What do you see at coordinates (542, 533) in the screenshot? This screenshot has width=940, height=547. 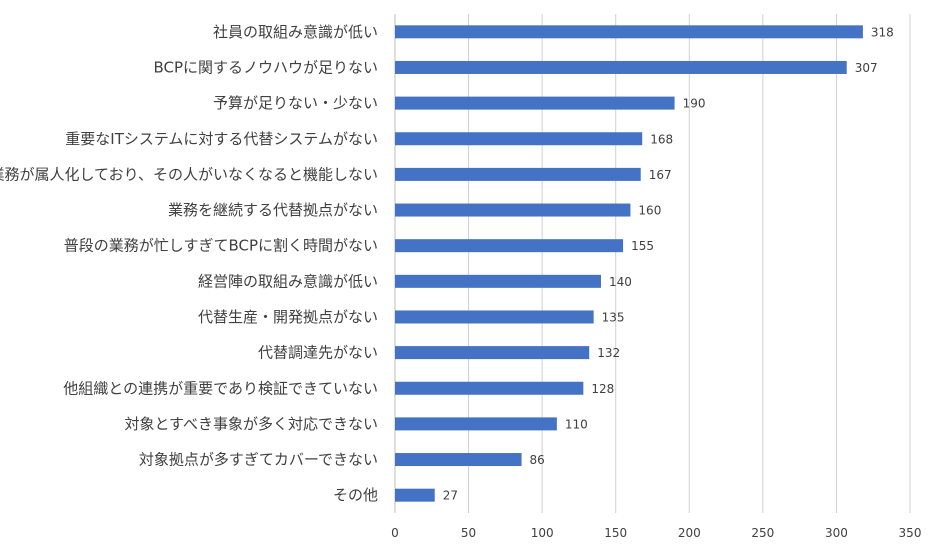 I see `x-tick-label: 100` at bounding box center [542, 533].